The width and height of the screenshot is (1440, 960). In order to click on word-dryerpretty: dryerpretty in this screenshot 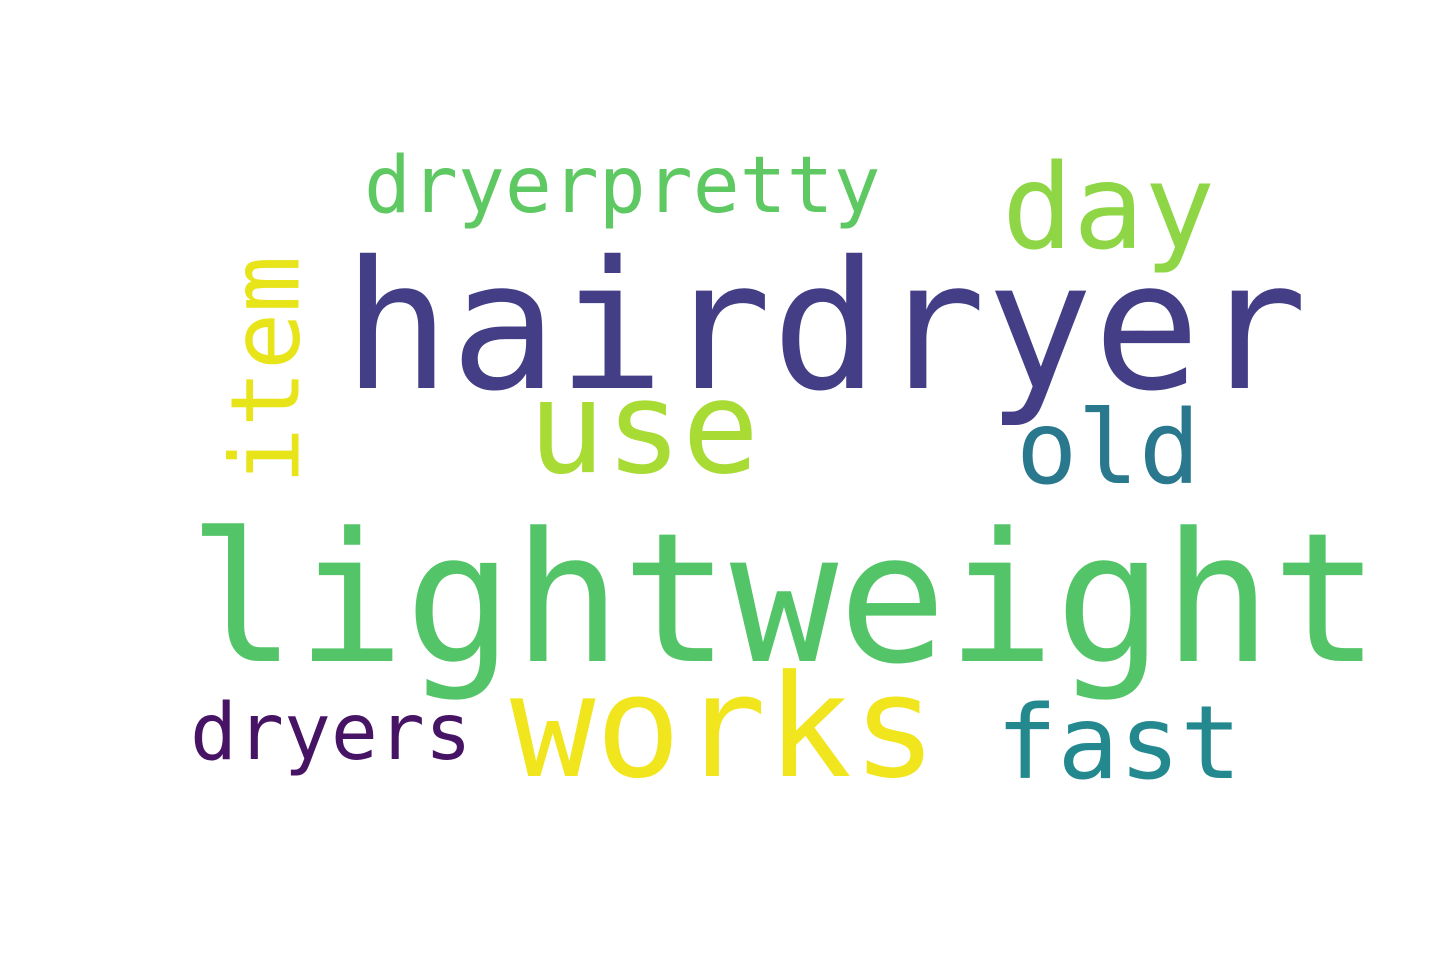, I will do `click(622, 186)`.